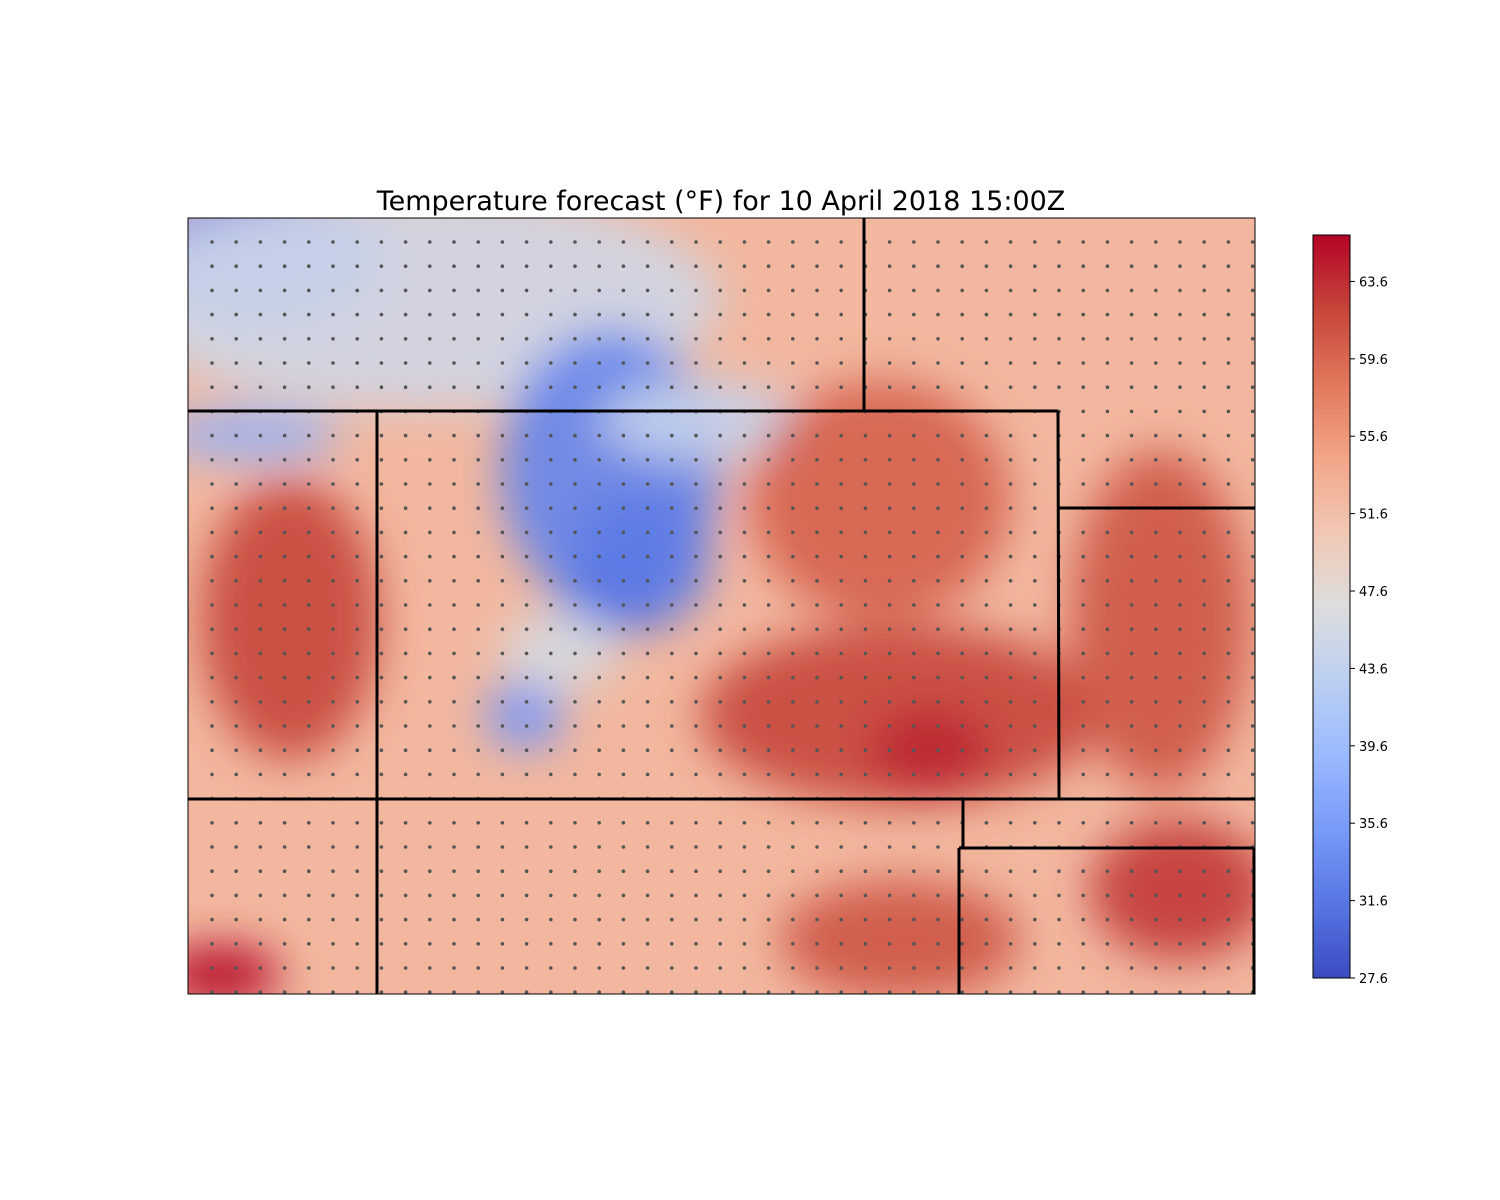  What do you see at coordinates (1373, 824) in the screenshot?
I see `colorbar-tick-label: 35.6` at bounding box center [1373, 824].